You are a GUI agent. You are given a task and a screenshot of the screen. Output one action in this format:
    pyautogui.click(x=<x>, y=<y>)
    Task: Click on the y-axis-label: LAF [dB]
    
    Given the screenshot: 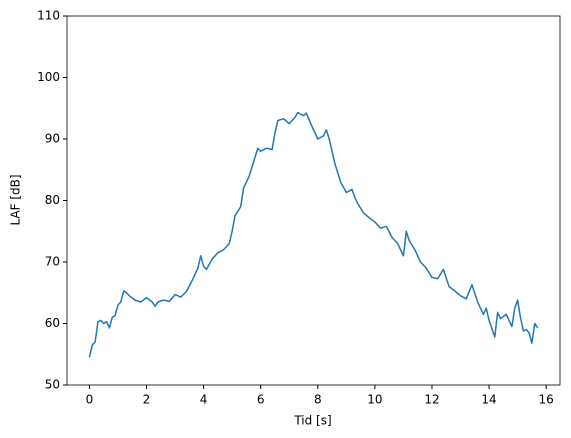 What is the action you would take?
    pyautogui.click(x=16, y=199)
    